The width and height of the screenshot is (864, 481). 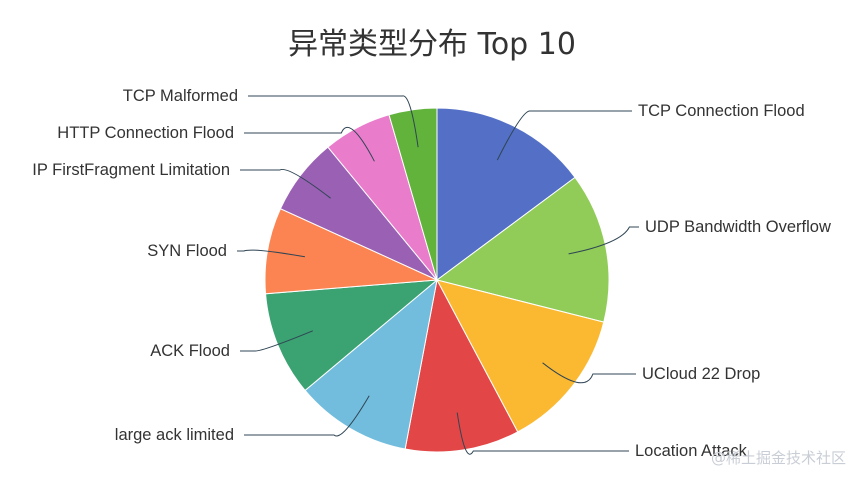 What do you see at coordinates (701, 374) in the screenshot?
I see `slice-label: UCloud 22 Drop` at bounding box center [701, 374].